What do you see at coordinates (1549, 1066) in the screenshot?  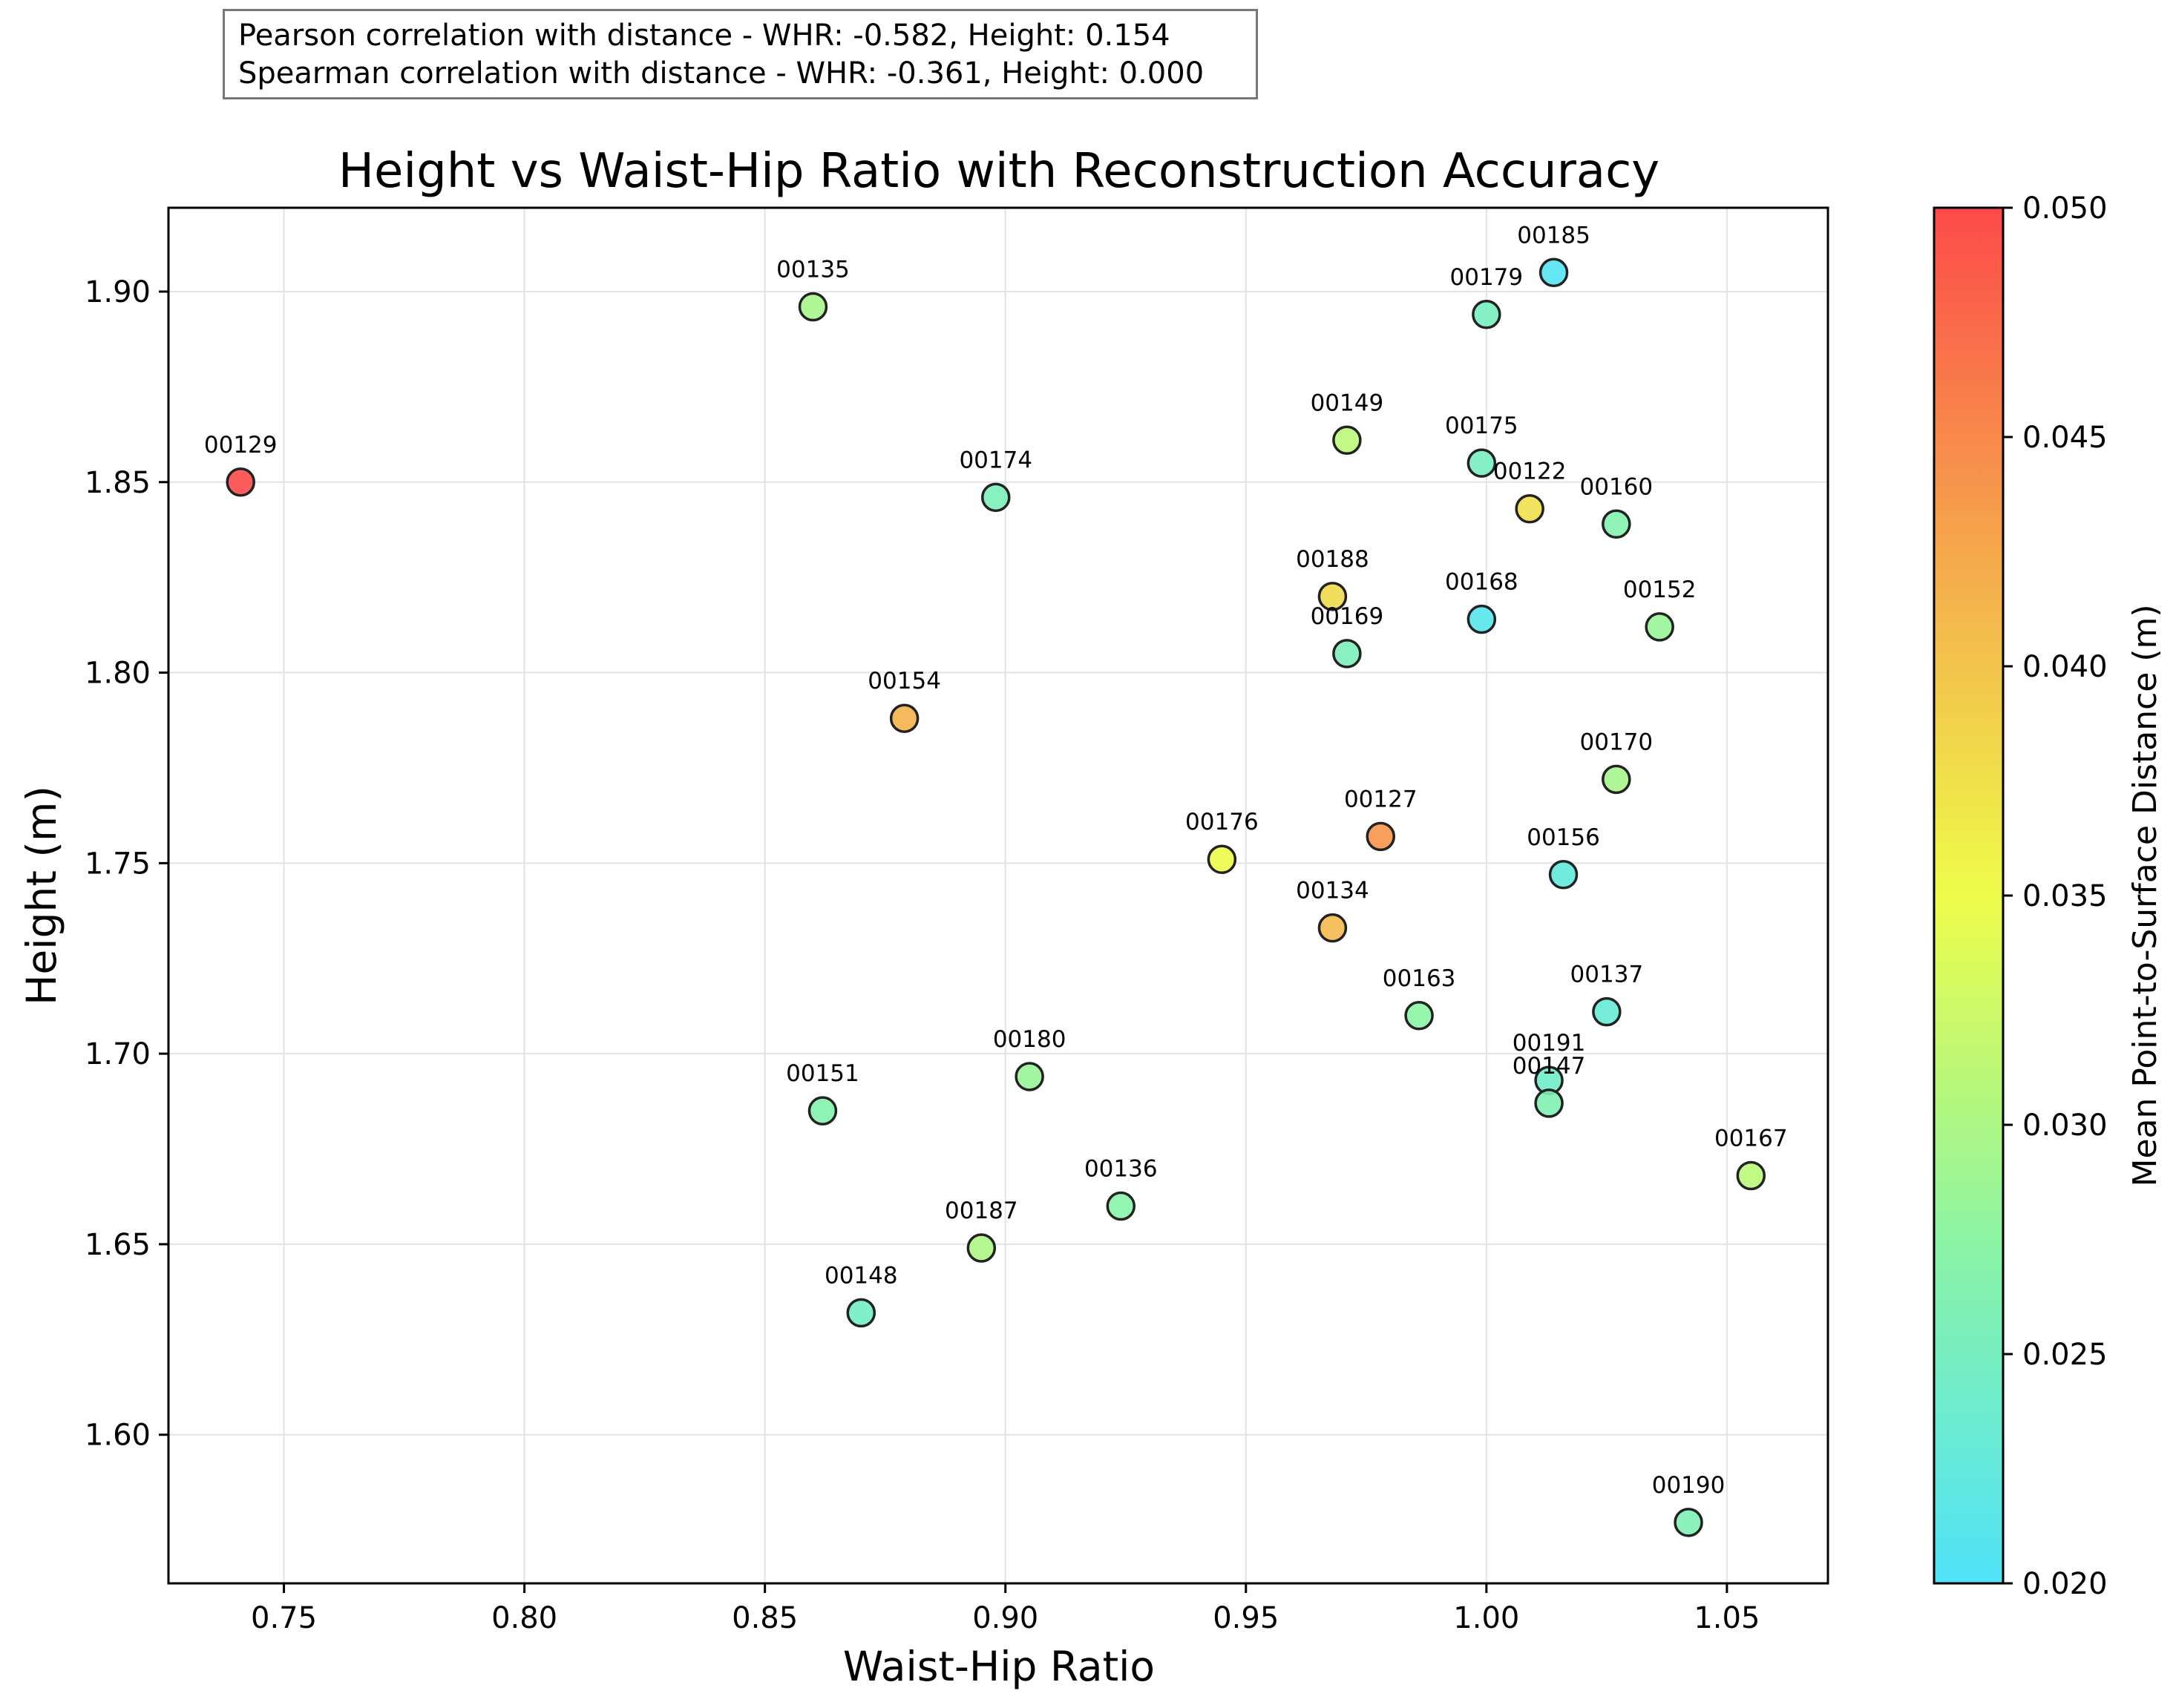 I see `point-label: 00147` at bounding box center [1549, 1066].